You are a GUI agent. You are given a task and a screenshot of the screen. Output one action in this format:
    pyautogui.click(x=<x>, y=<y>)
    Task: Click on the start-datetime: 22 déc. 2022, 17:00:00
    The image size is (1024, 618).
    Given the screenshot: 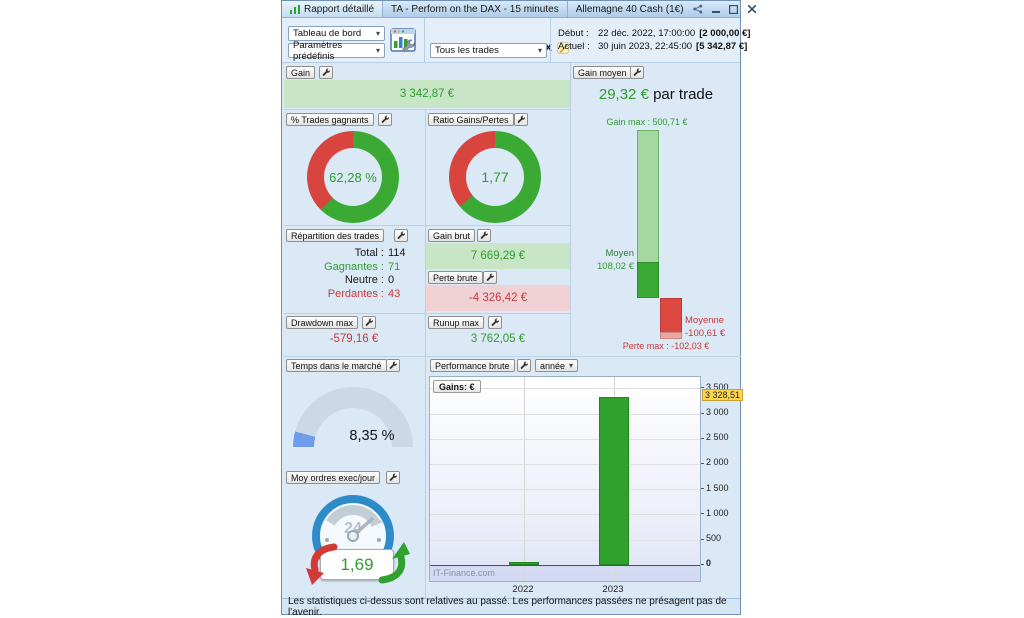 What is the action you would take?
    pyautogui.click(x=647, y=33)
    